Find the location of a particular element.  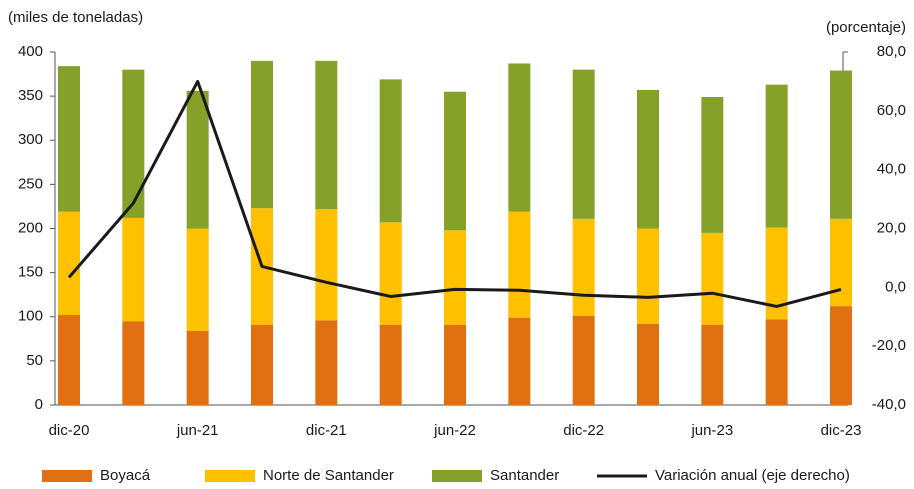

y-tick-label: 200 is located at coordinates (30, 227).